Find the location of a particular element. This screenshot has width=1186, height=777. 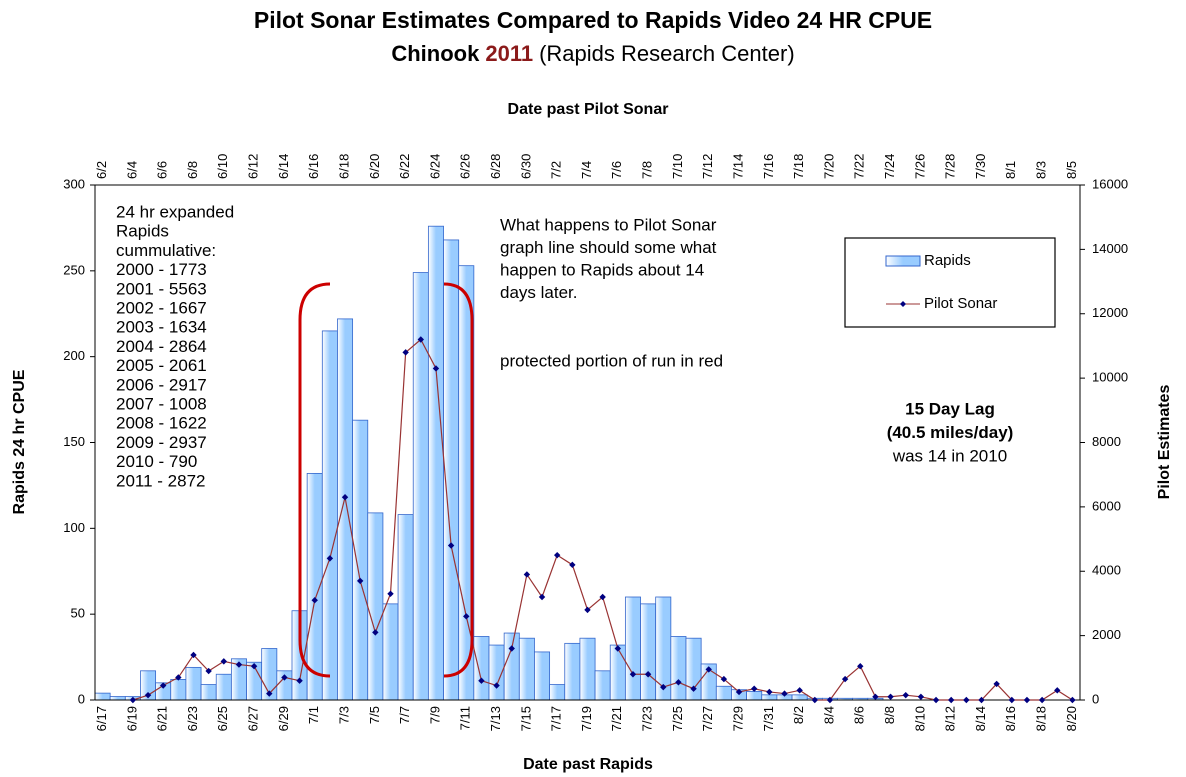

lag-text: was 14 in 2010 is located at coordinates (949, 455).